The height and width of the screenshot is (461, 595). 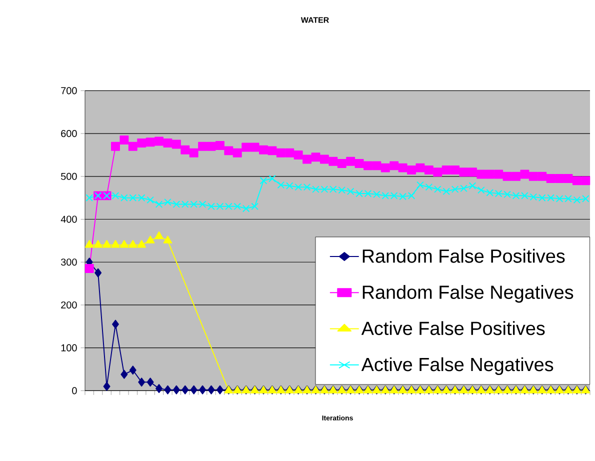 What do you see at coordinates (468, 294) in the screenshot?
I see `legend-label: Random False Negatives` at bounding box center [468, 294].